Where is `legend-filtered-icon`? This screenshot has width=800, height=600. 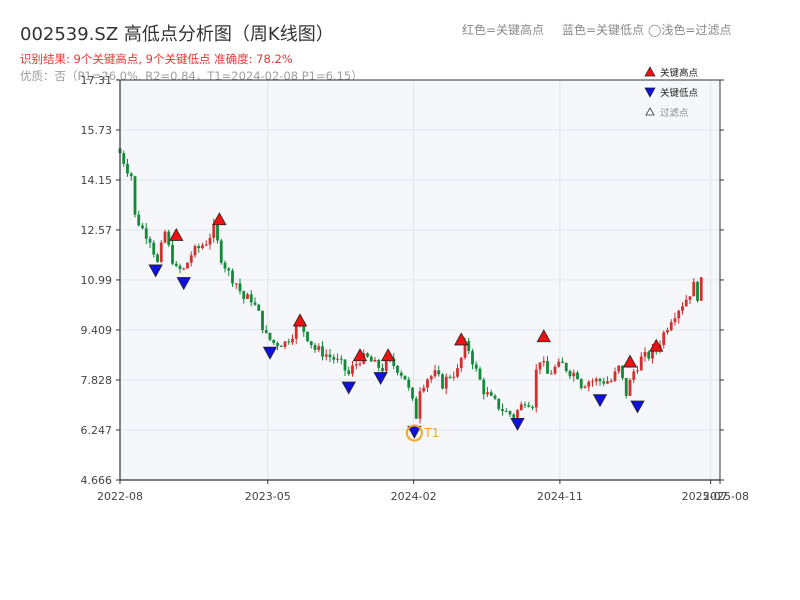 legend-filtered-icon is located at coordinates (650, 111).